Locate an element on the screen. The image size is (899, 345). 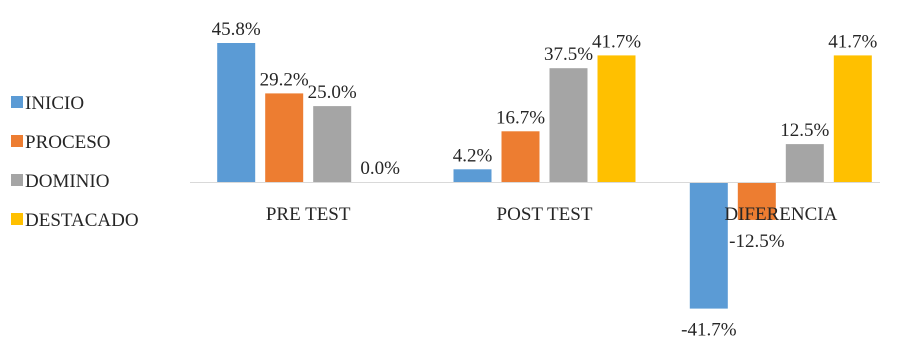
legend-swatch-inicio is located at coordinates (17, 102).